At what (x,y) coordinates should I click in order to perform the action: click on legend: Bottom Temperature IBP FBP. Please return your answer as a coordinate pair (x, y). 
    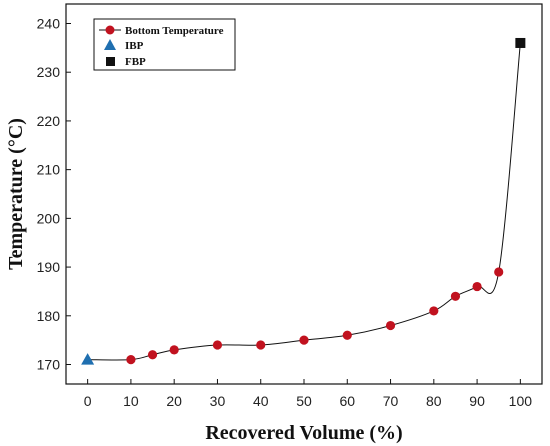
    Looking at the image, I should click on (164, 44).